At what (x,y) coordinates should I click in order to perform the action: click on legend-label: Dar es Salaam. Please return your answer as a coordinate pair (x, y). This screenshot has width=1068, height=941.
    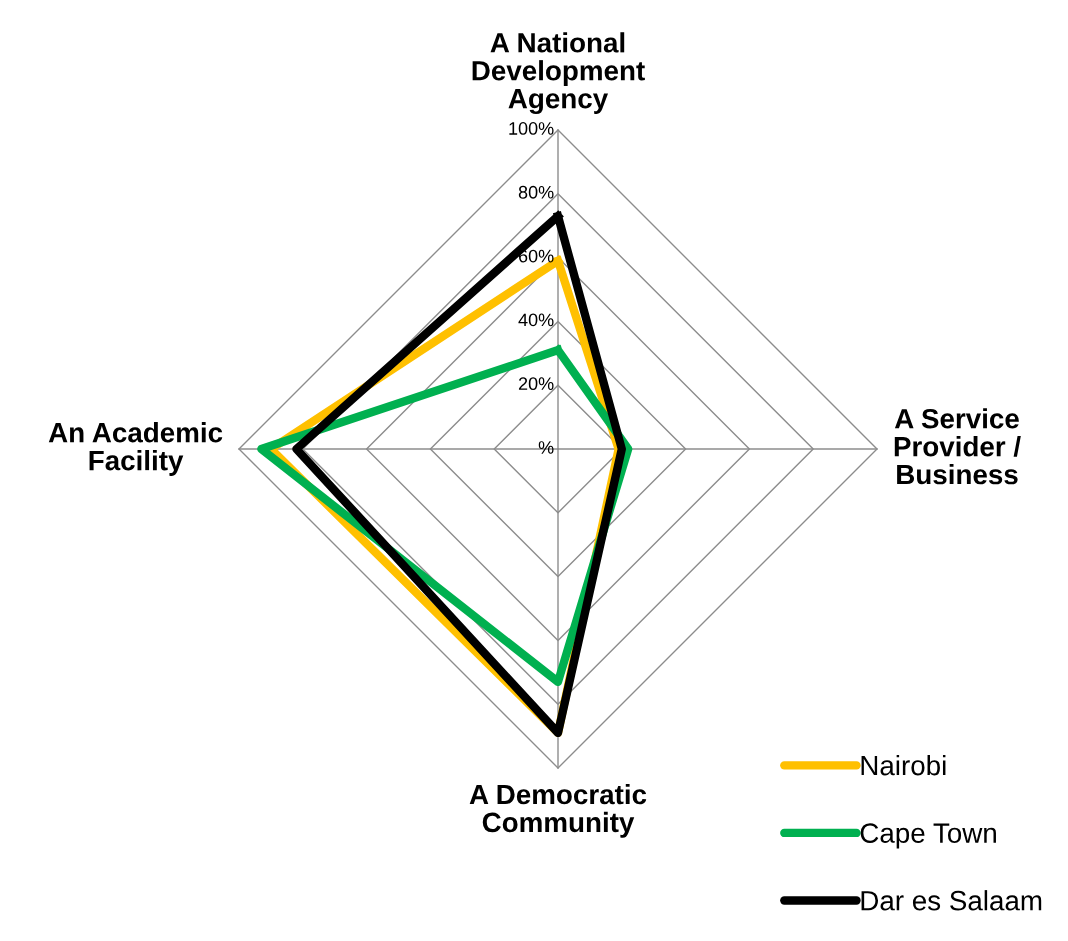
    Looking at the image, I should click on (951, 900).